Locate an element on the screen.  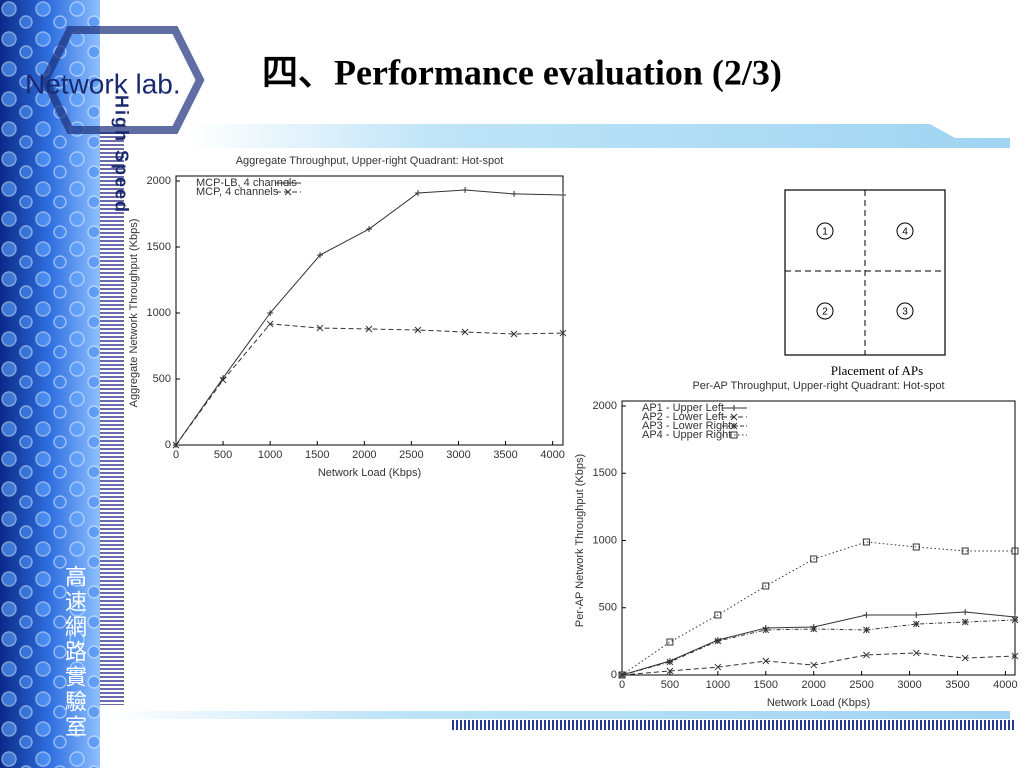
footer-band is located at coordinates (557, 715).